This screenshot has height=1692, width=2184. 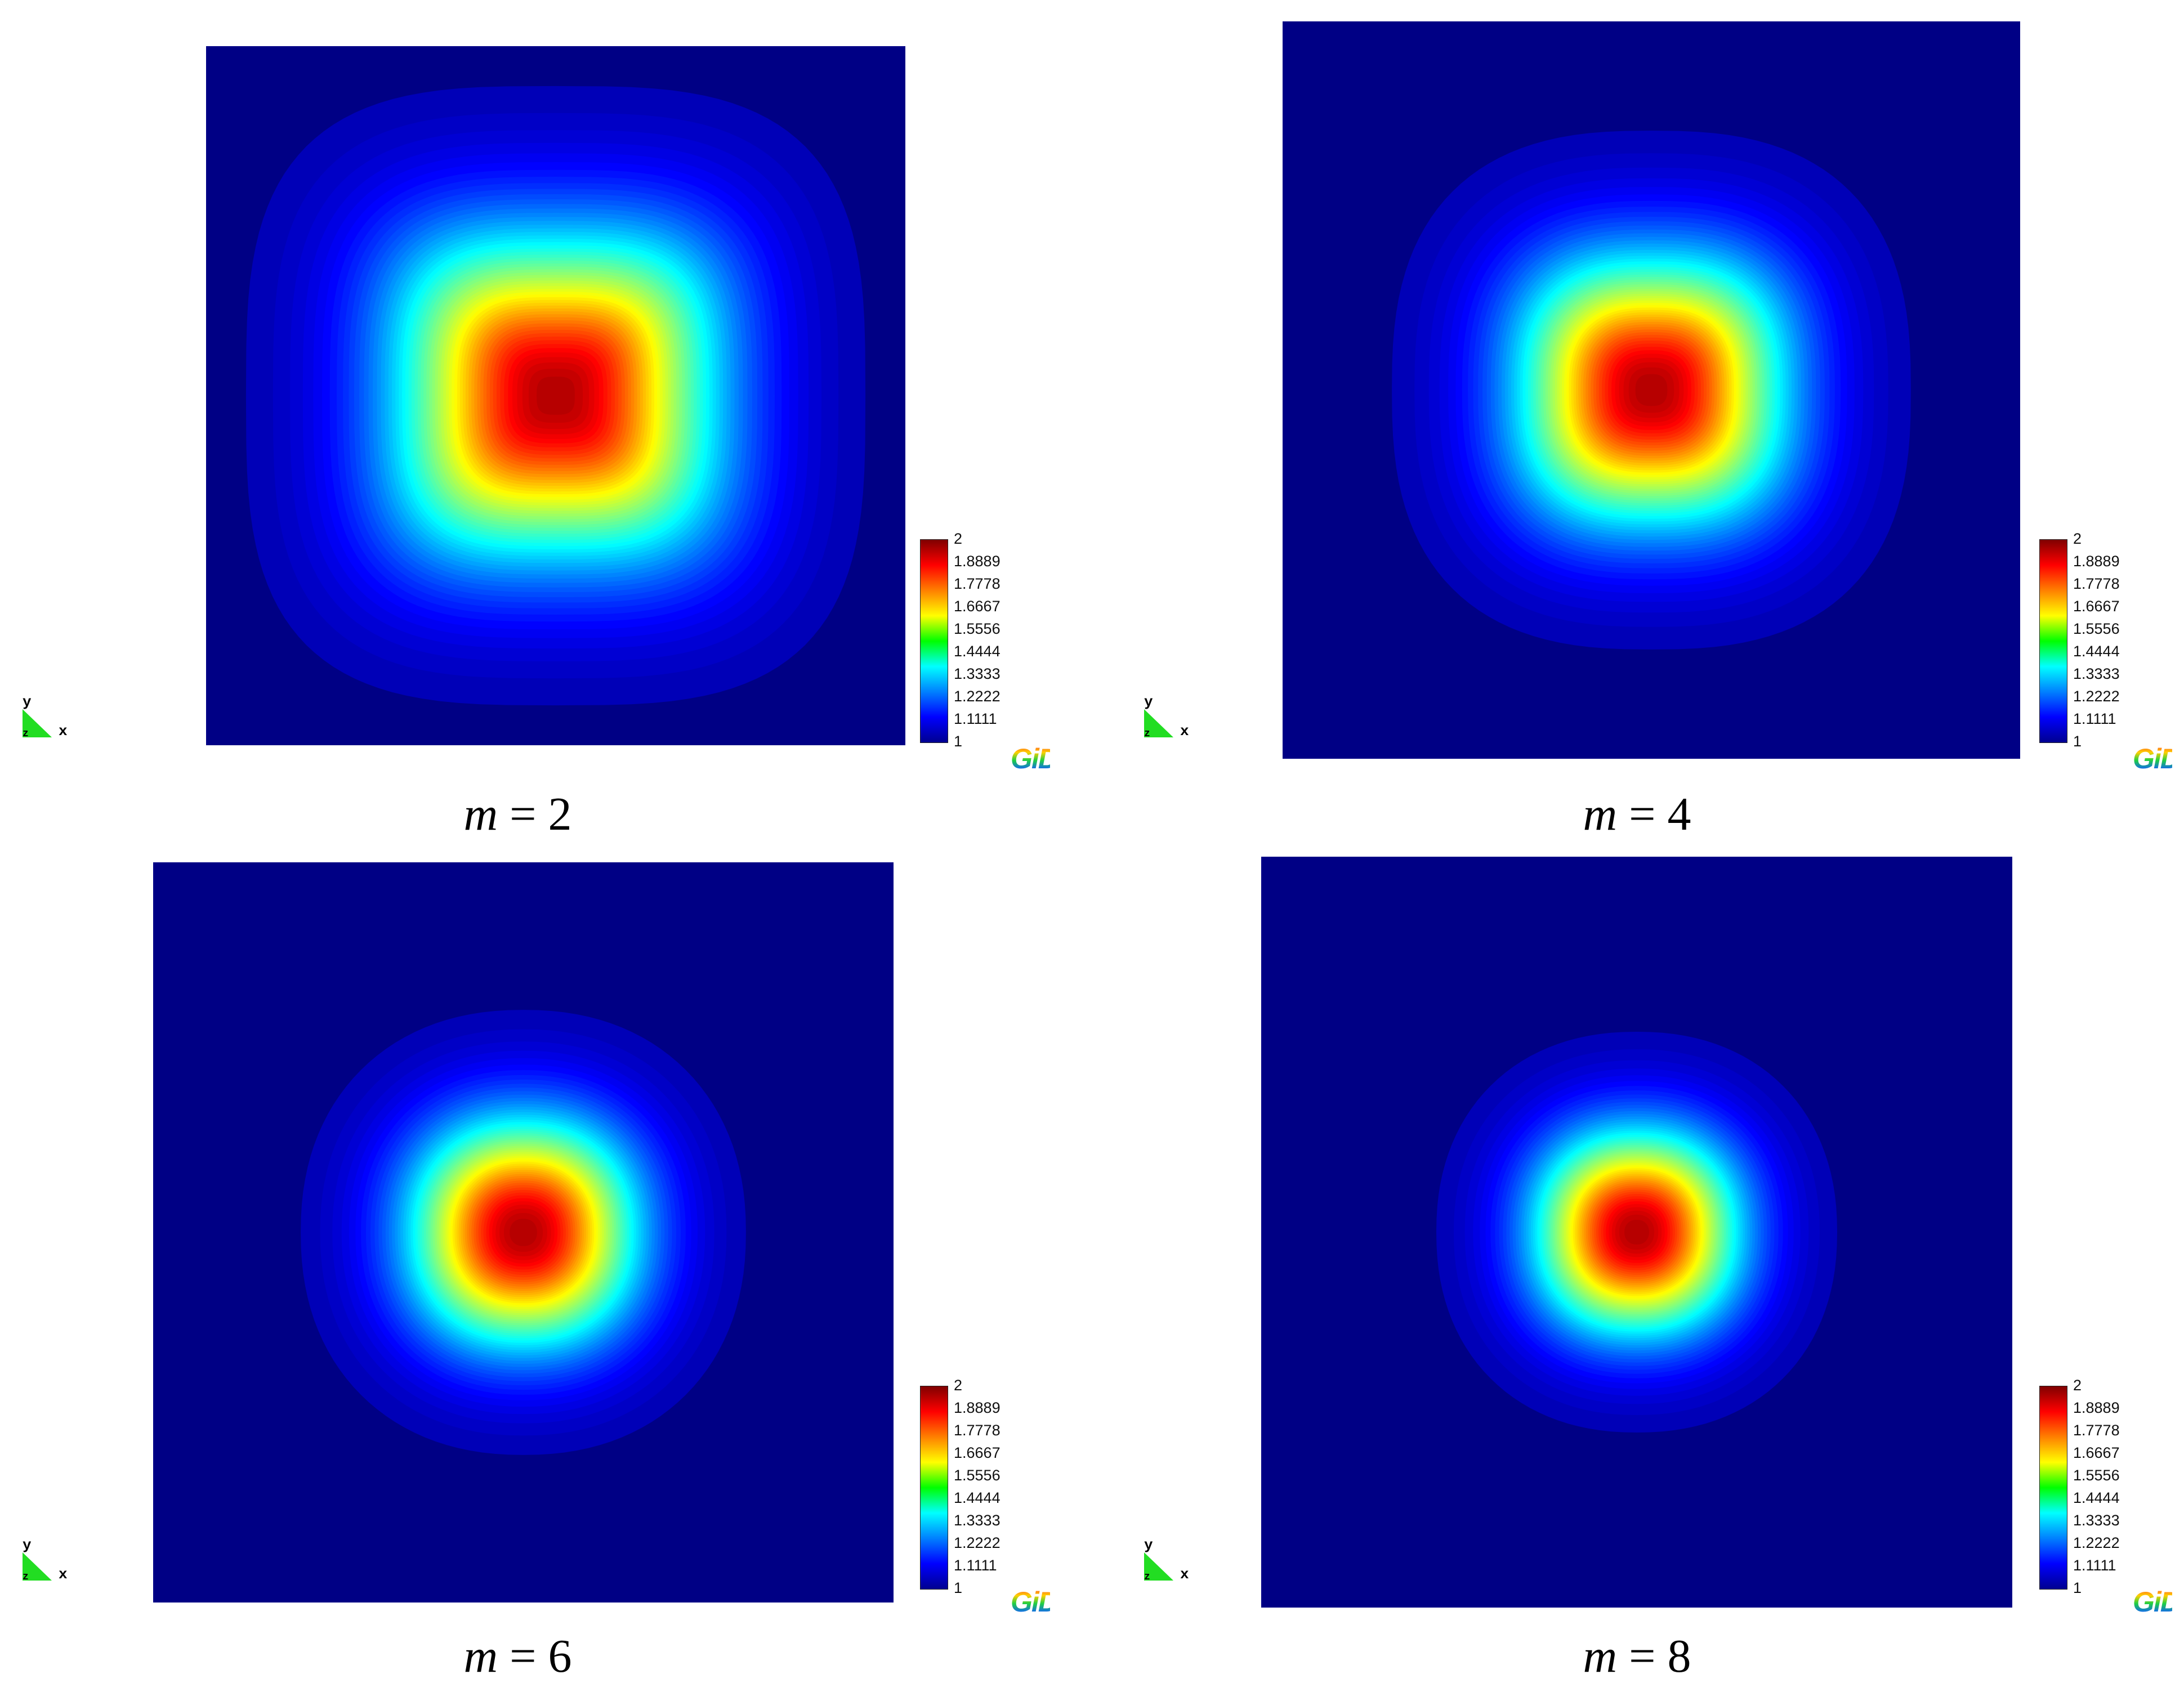 I want to click on caption-value: 8, so click(x=1679, y=1656).